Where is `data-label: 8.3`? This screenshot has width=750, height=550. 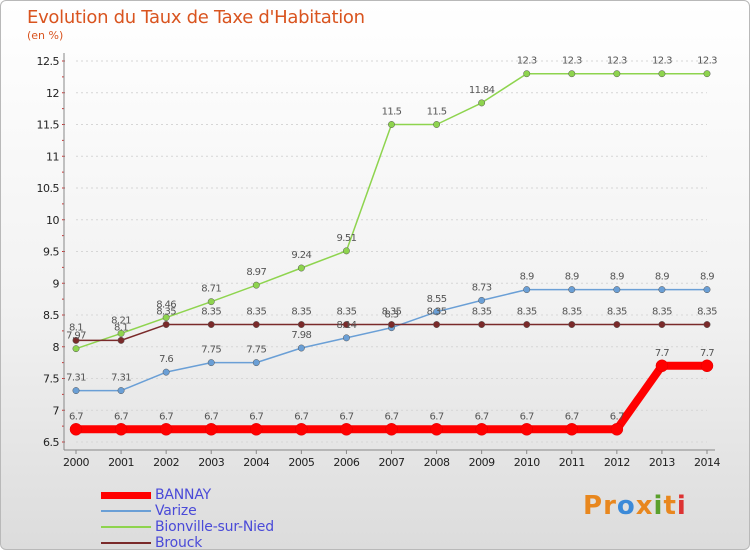 data-label: 8.3 is located at coordinates (391, 315).